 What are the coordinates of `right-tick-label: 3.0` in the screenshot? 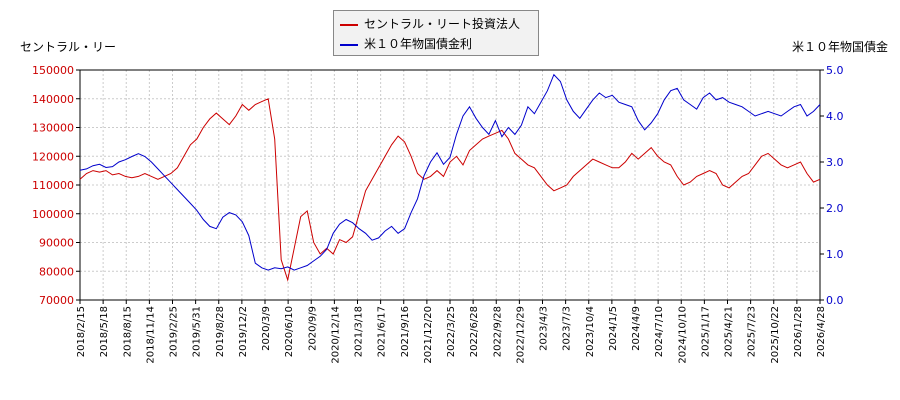 It's located at (835, 162).